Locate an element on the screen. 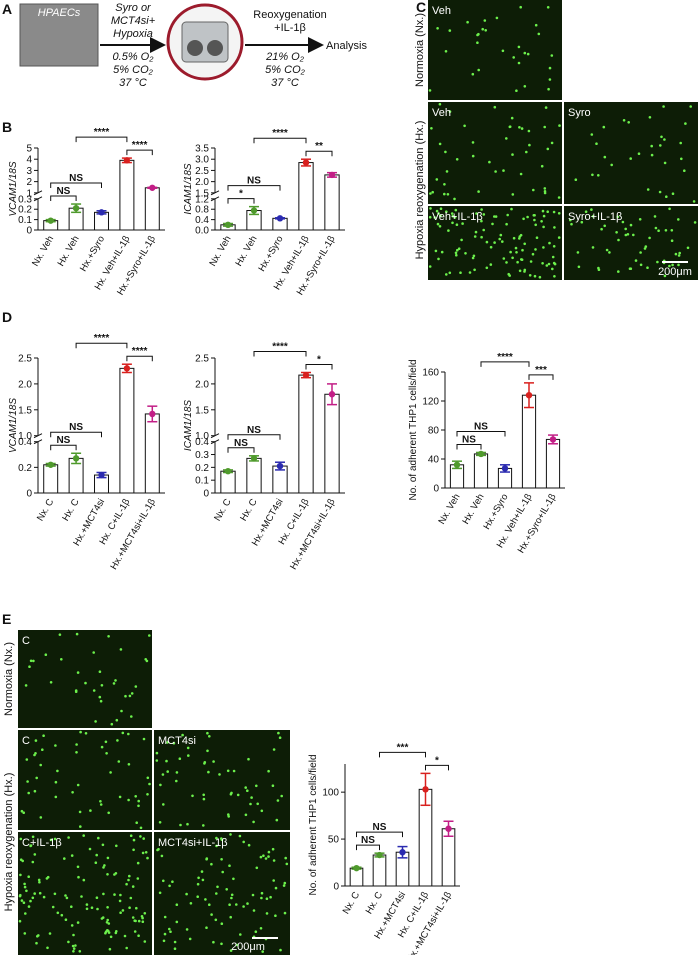  y-tick-label: 0.4 is located at coordinates (202, 220).